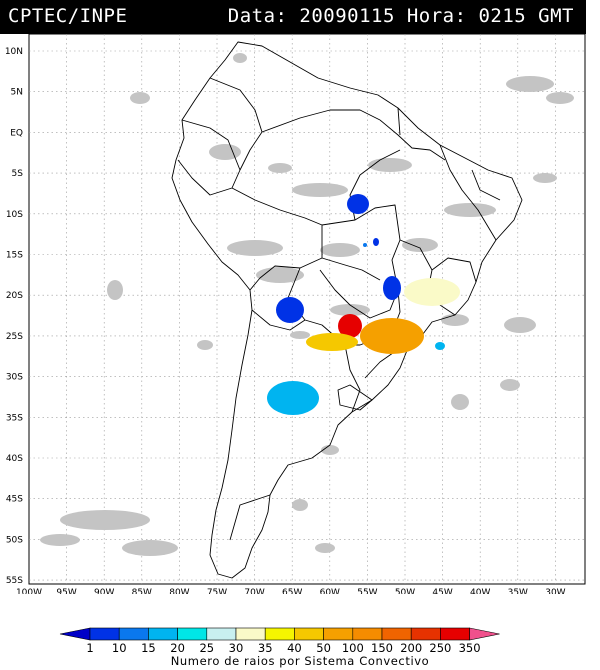  Describe the element at coordinates (440, 647) in the screenshot. I see `color-bar-tick: 250` at that location.